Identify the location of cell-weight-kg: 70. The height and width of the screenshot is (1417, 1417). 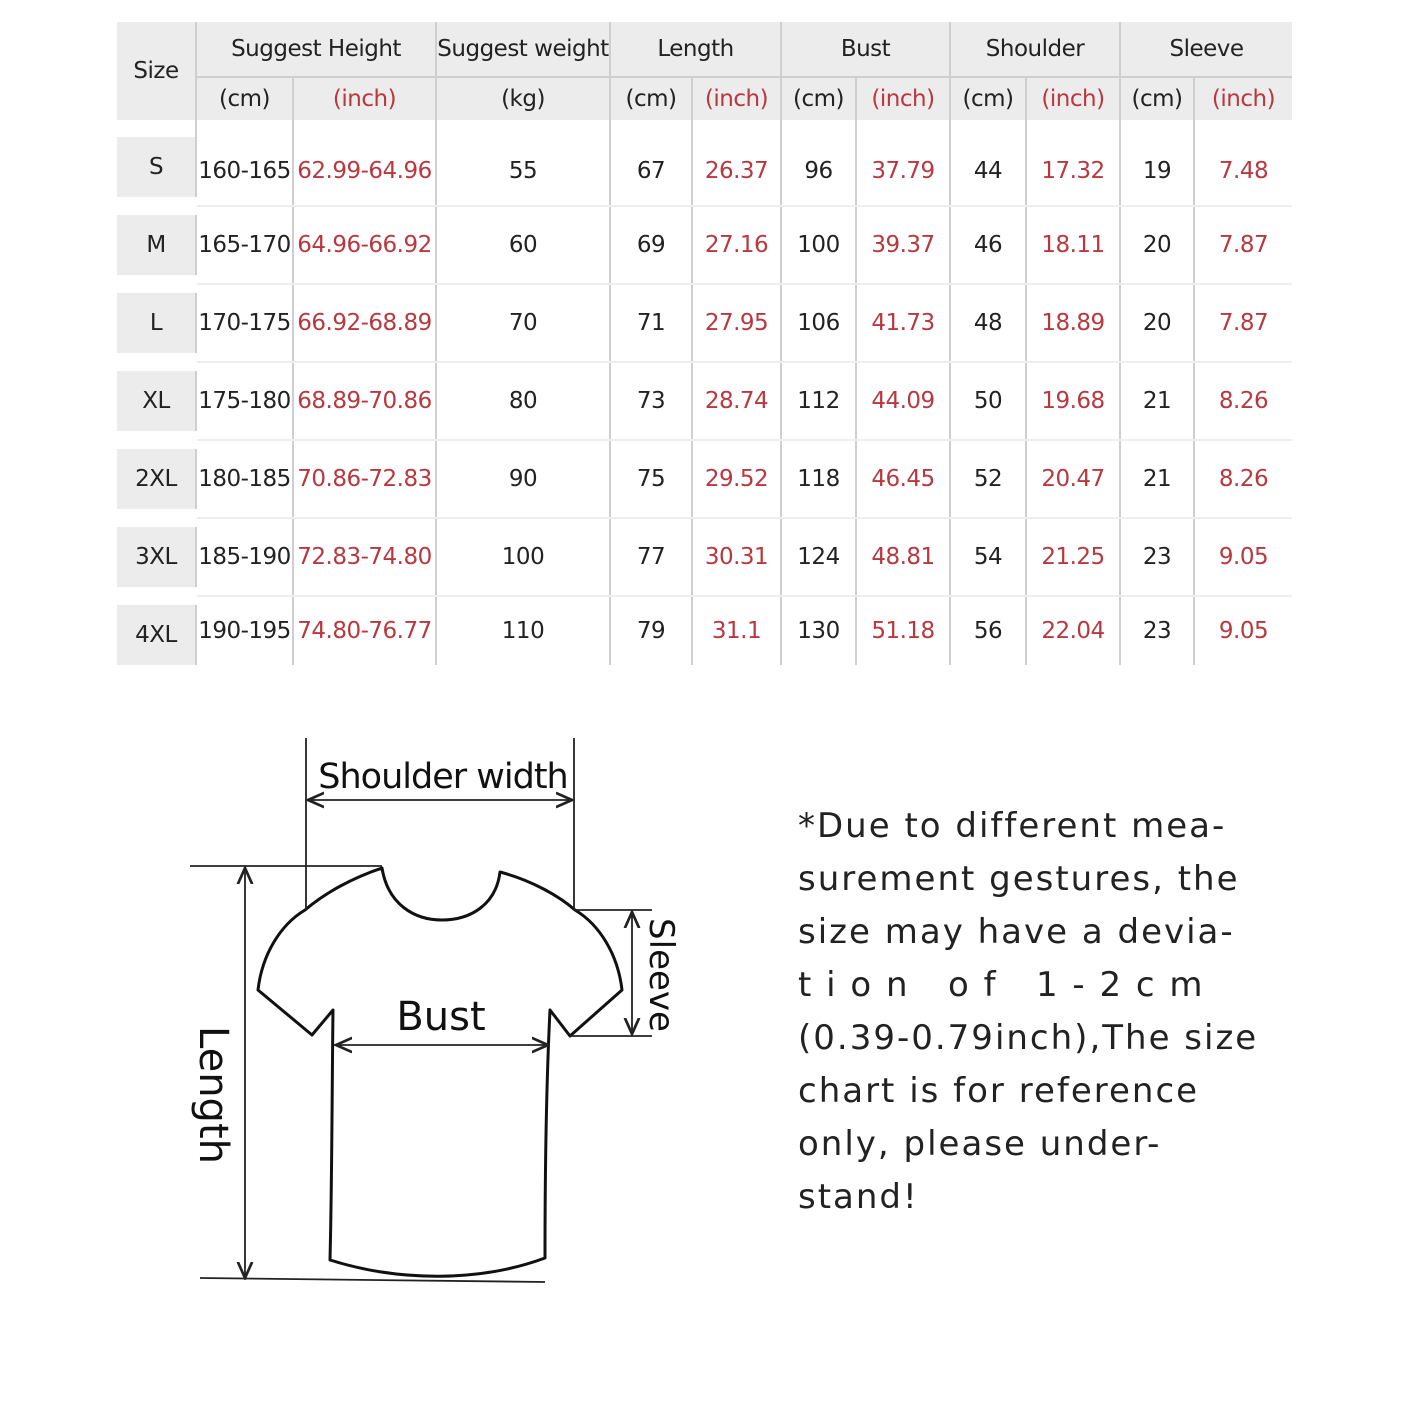
(522, 323).